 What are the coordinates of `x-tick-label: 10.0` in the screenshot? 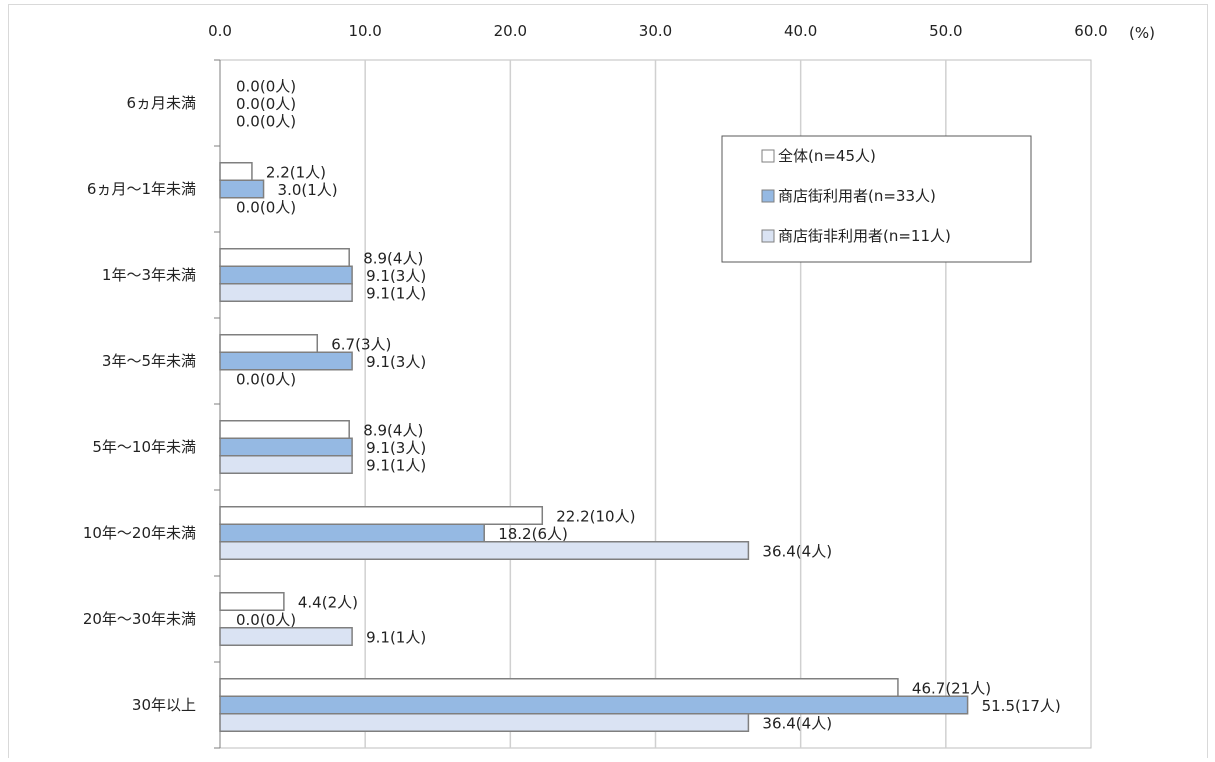 It's located at (364, 31).